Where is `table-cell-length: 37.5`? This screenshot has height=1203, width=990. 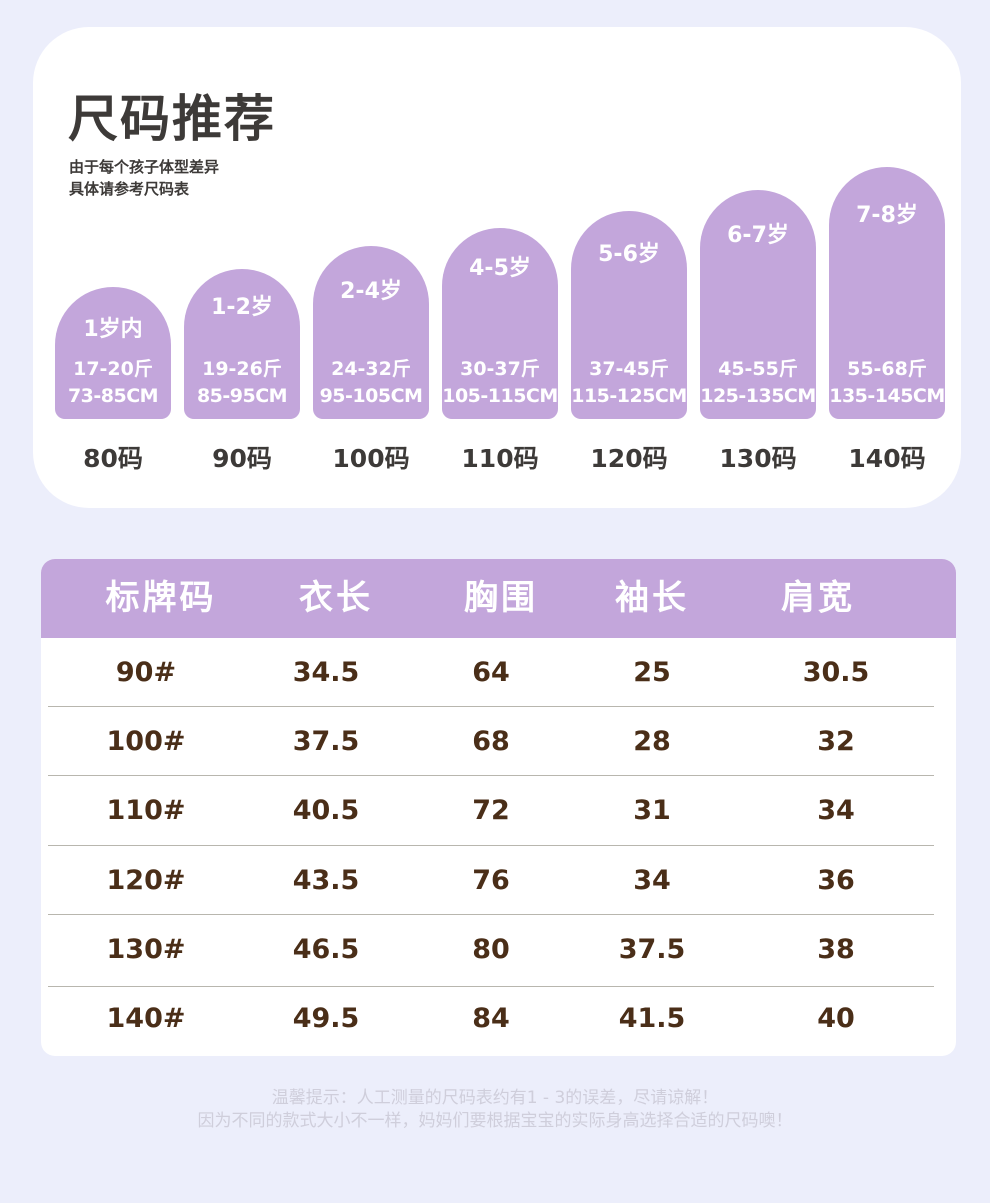
table-cell-length: 37.5 is located at coordinates (326, 741).